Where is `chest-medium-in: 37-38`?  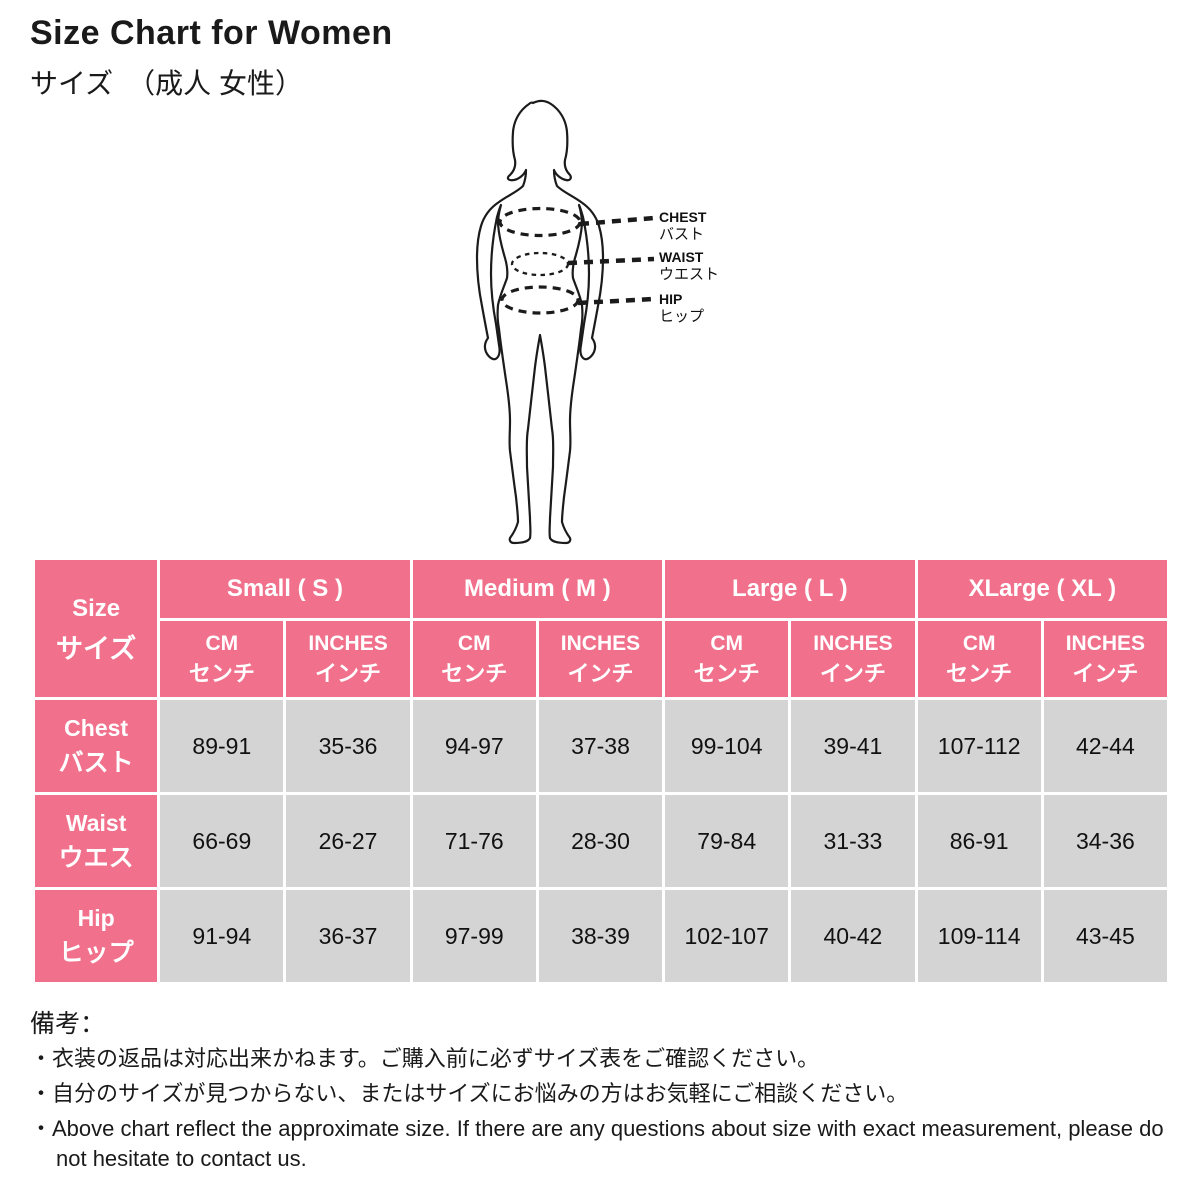
chest-medium-in: 37-38 is located at coordinates (600, 746).